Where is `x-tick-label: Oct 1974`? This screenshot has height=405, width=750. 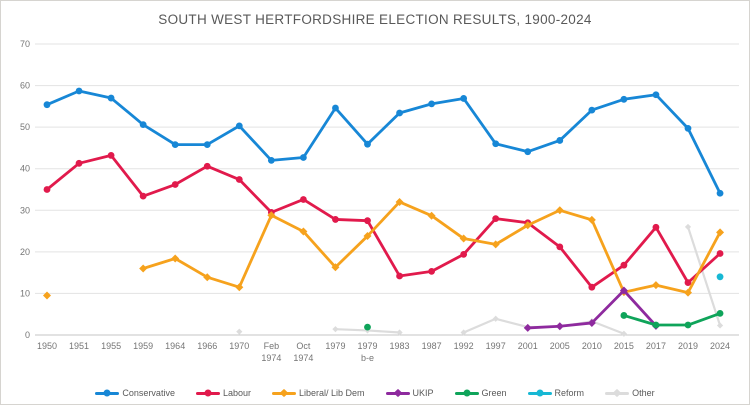 x-tick-label: Oct 1974 is located at coordinates (303, 352).